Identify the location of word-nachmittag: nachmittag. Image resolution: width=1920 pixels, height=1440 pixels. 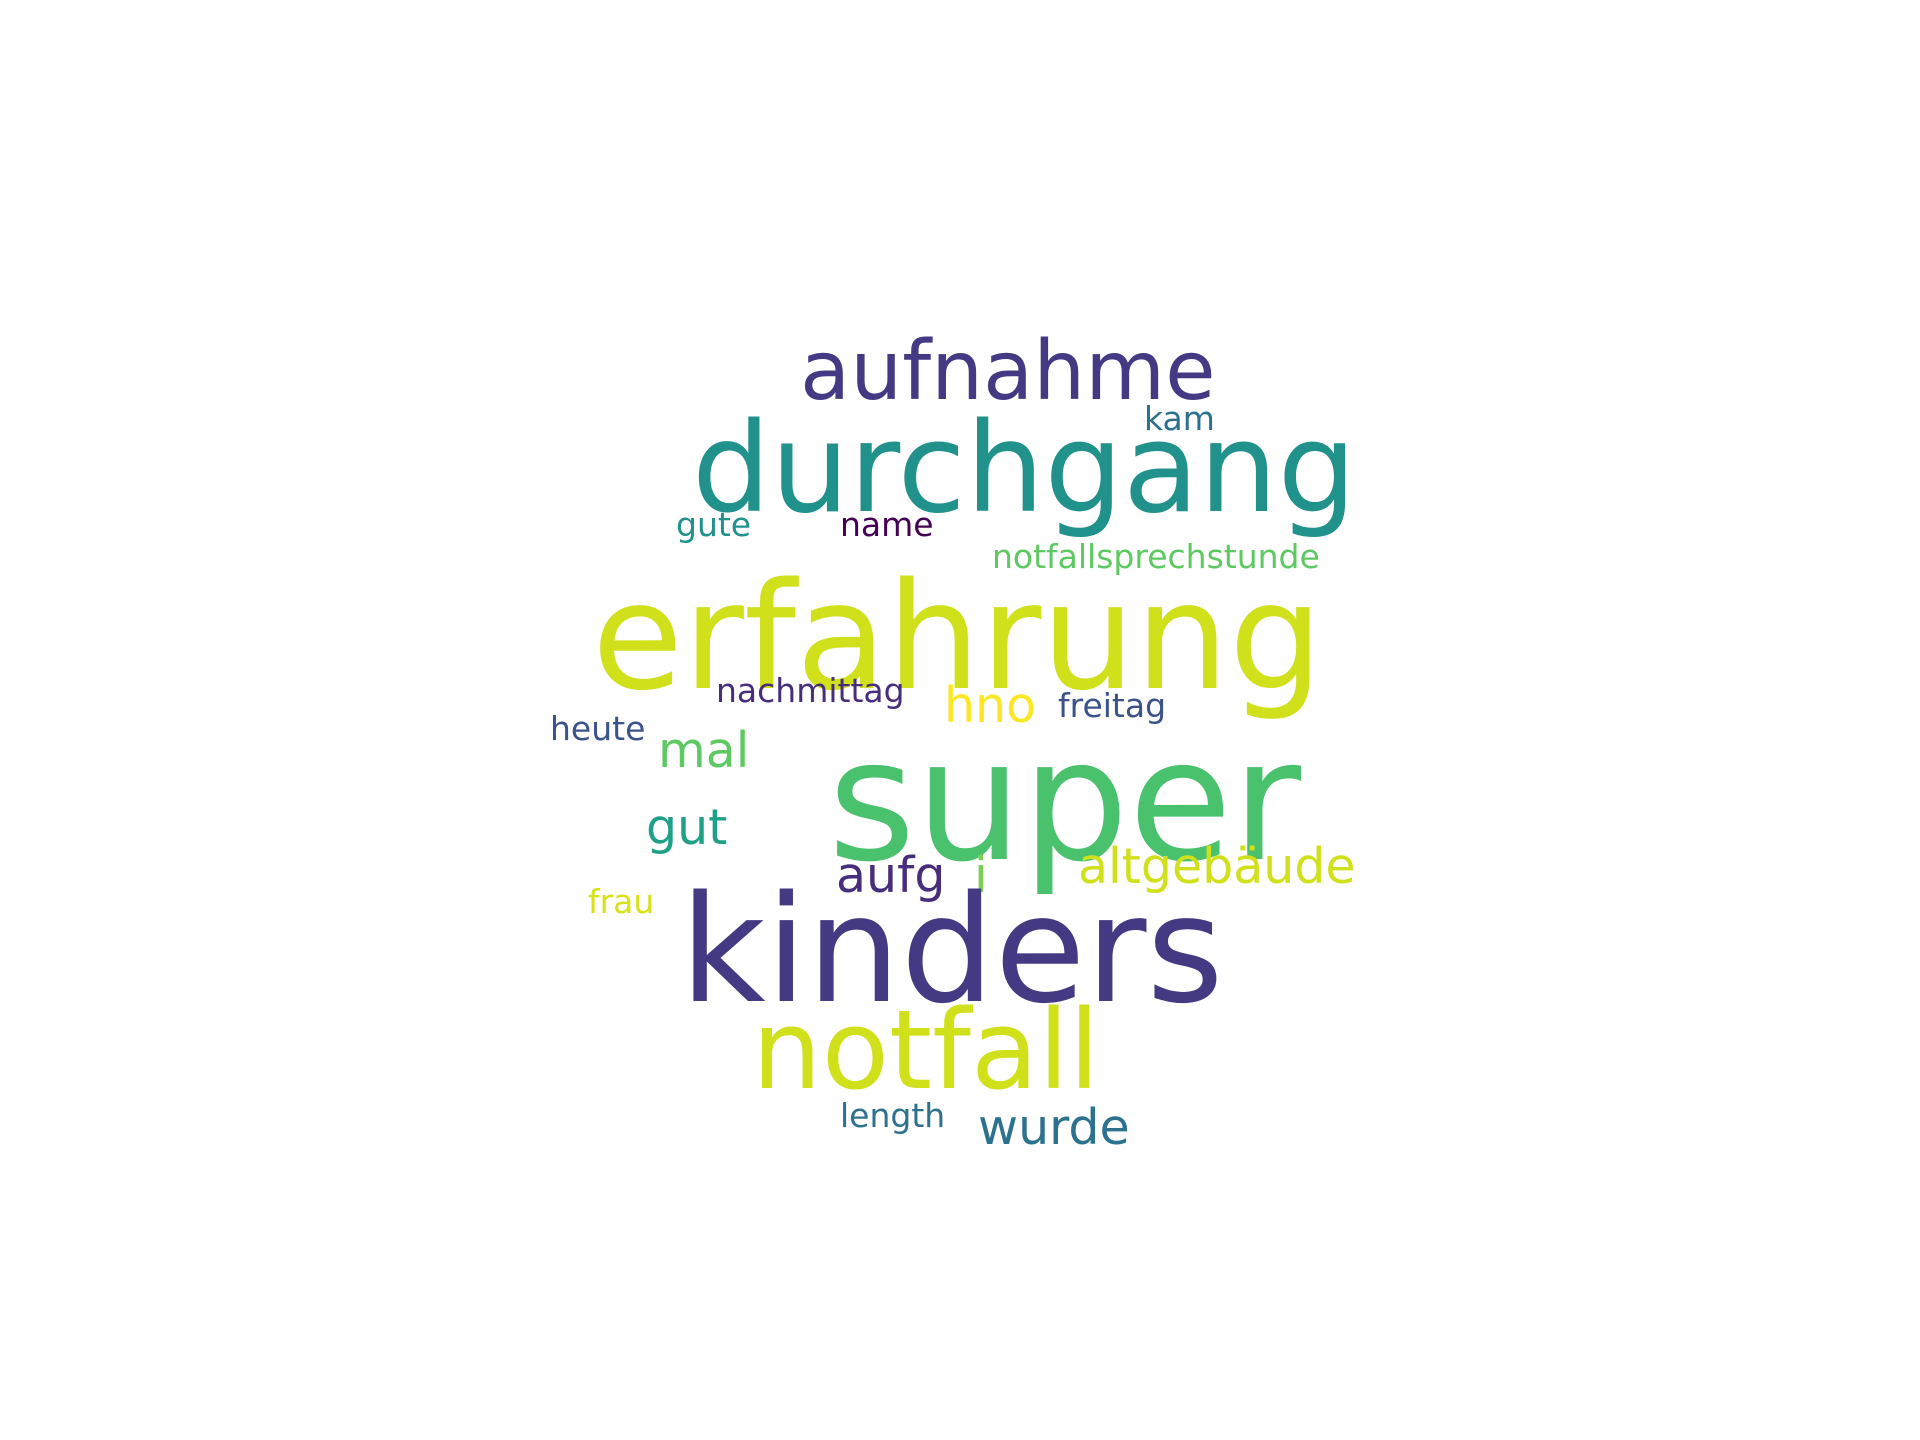
(810, 690).